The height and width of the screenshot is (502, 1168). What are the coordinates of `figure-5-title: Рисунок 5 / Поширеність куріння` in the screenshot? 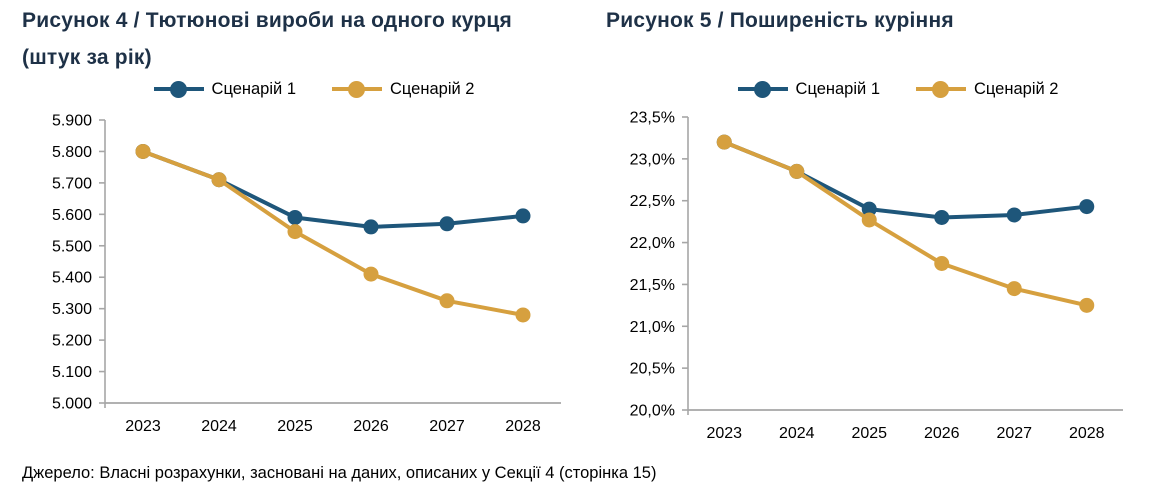 It's located at (780, 20).